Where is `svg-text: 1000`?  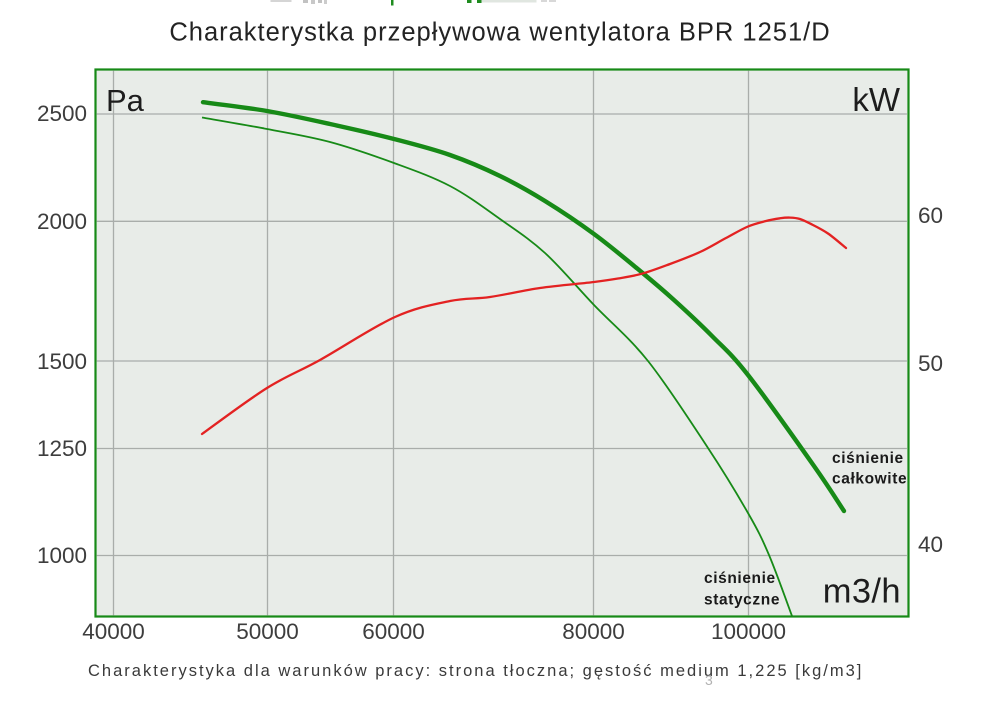 svg-text: 1000 is located at coordinates (62, 555).